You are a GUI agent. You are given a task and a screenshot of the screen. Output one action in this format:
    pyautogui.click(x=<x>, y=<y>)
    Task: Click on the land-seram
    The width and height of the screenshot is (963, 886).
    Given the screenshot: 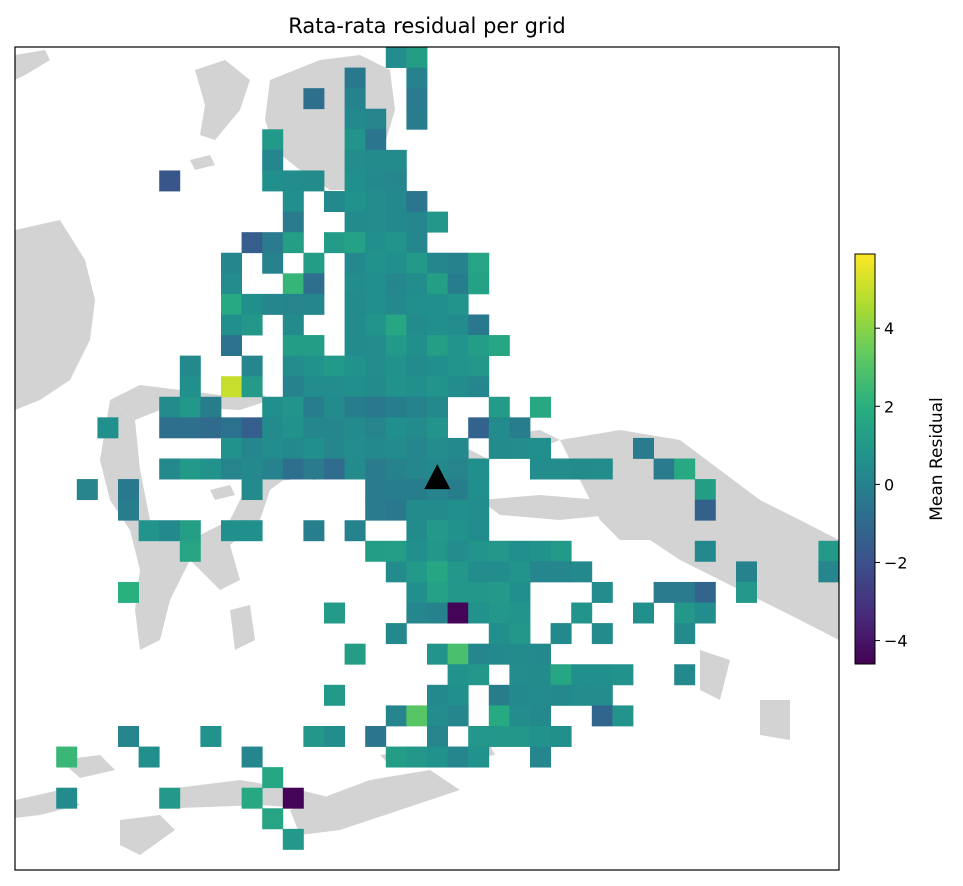 What is the action you would take?
    pyautogui.click(x=545, y=507)
    